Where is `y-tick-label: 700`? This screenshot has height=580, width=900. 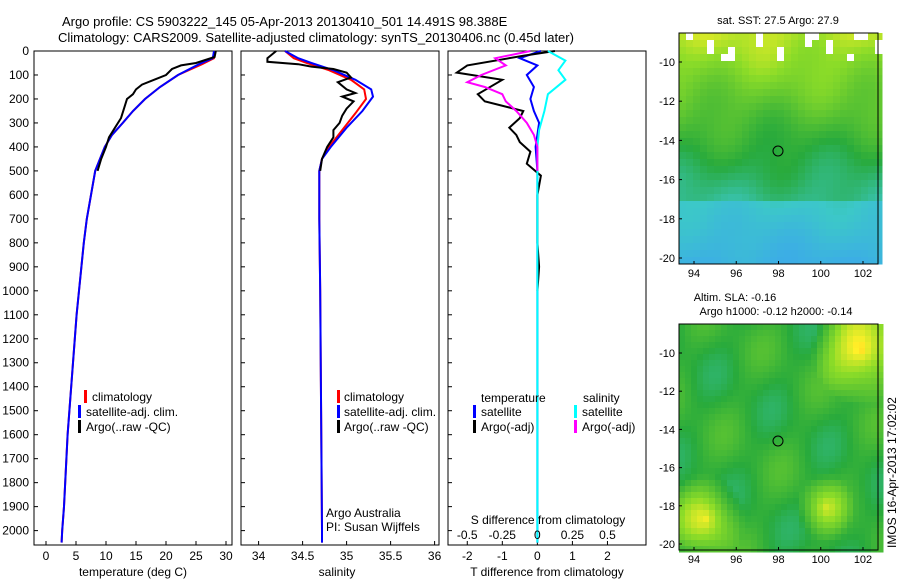 y-tick-label: 700 is located at coordinates (19, 219).